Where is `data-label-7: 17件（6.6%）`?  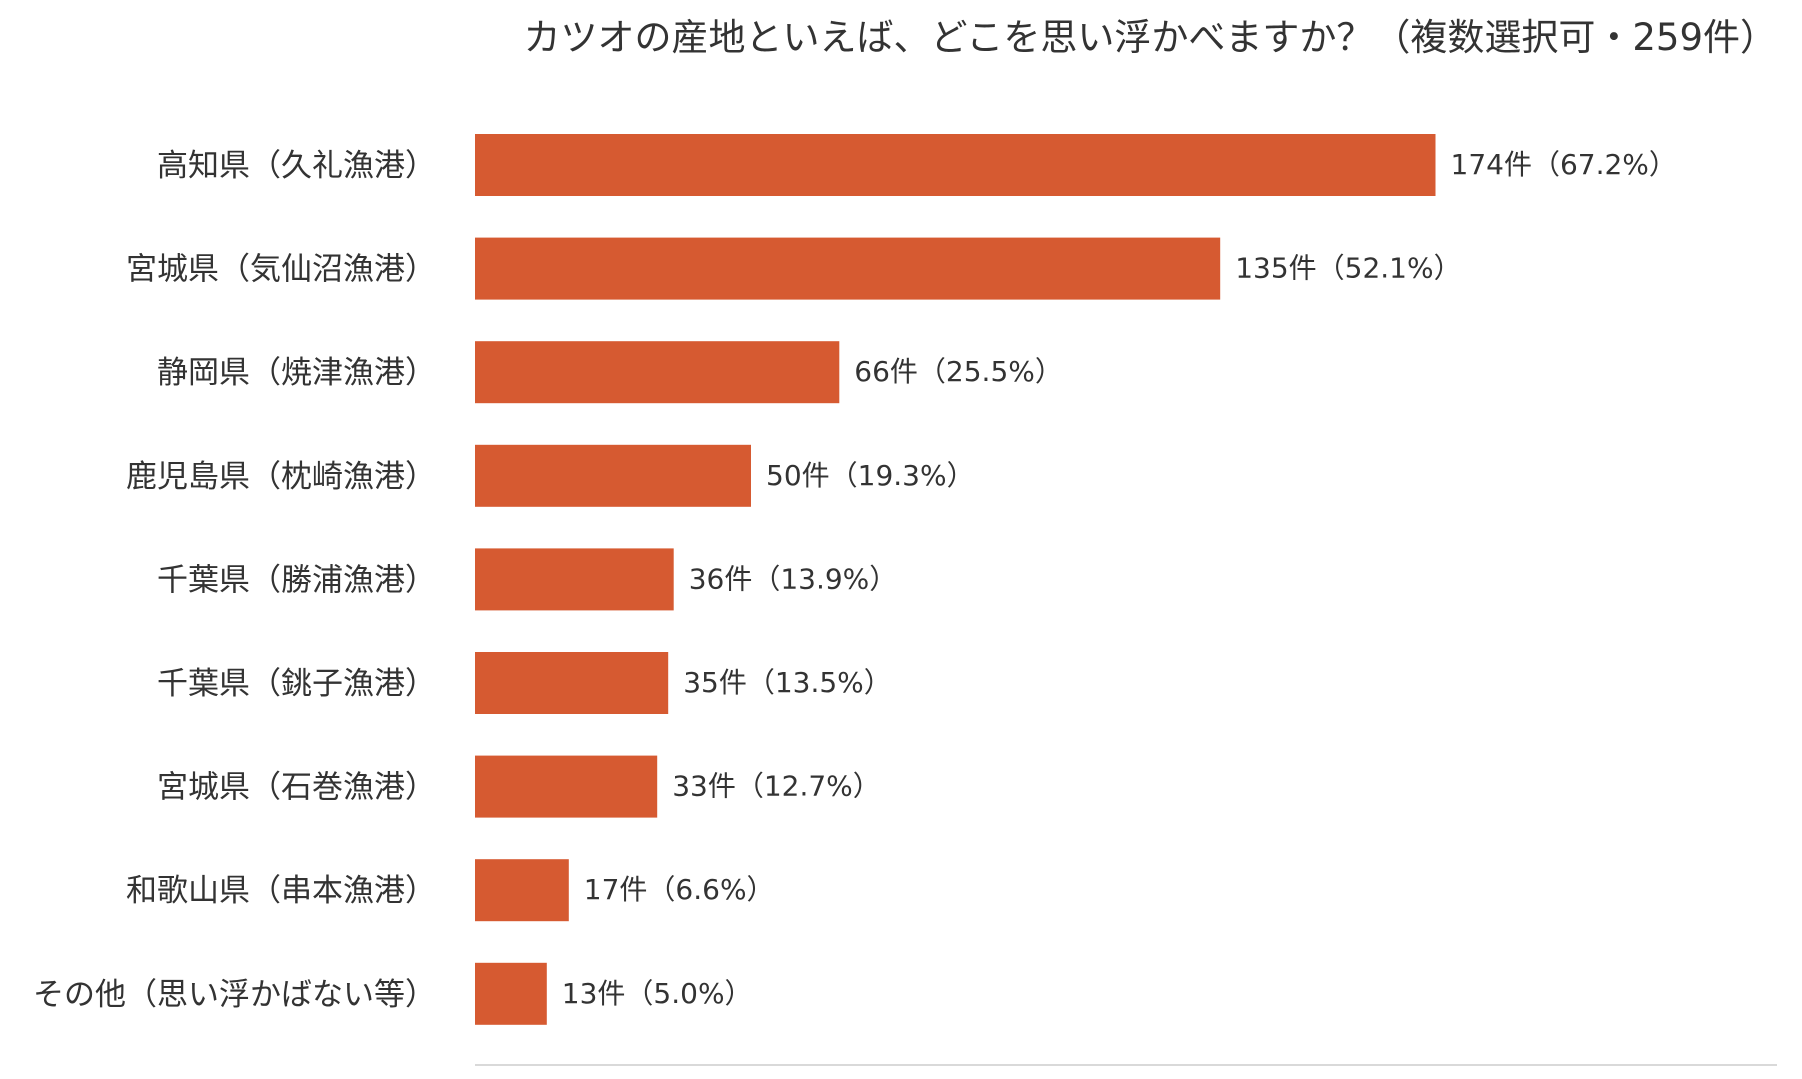
data-label-7: 17件（6.6%） is located at coordinates (679, 889).